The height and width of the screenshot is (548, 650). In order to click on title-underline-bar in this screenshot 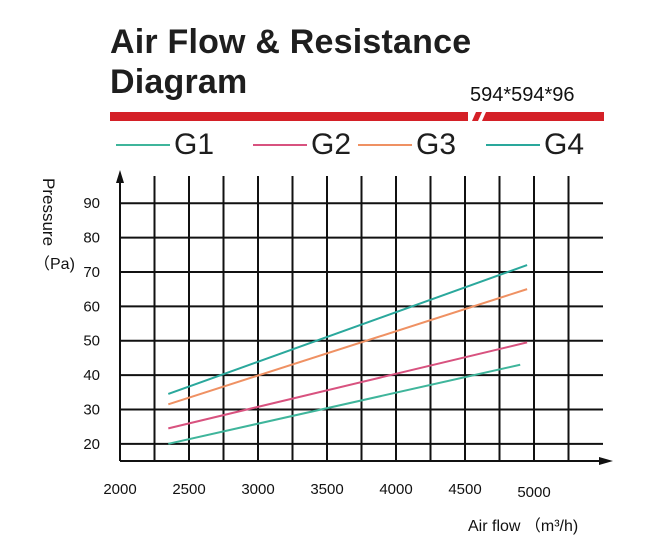, I will do `click(357, 116)`.